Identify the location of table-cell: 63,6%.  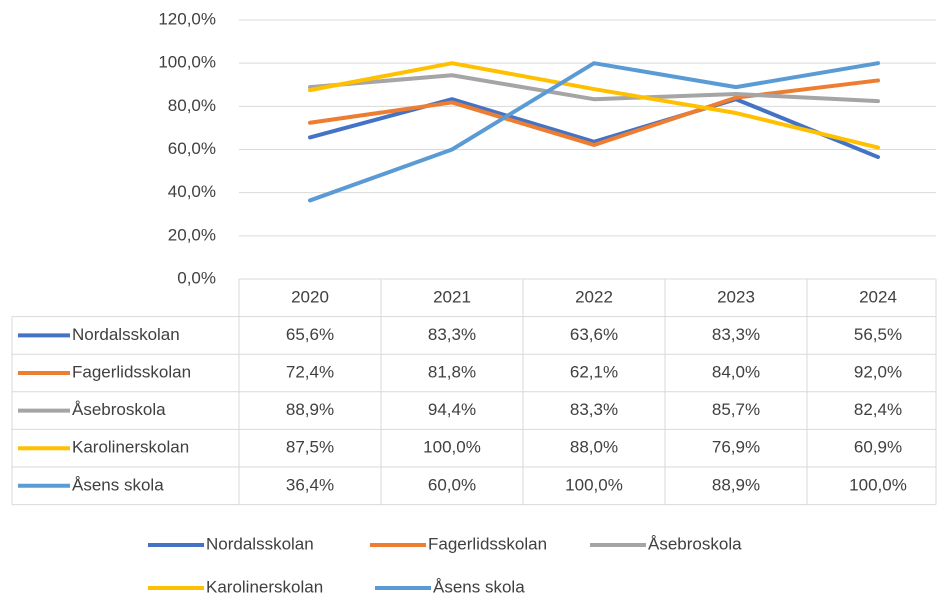
(594, 334).